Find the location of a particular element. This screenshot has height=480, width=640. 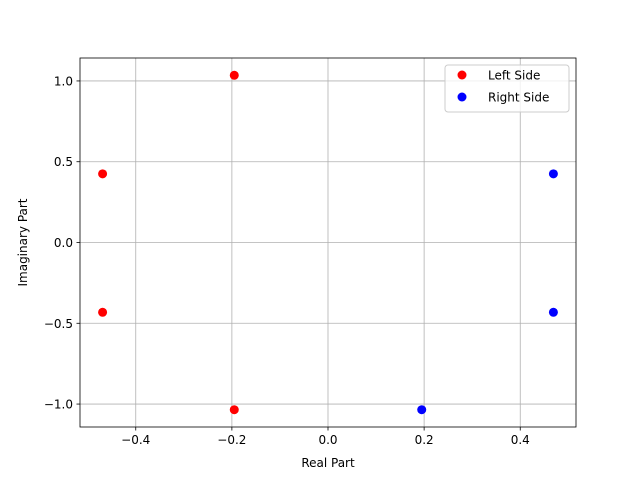

x-tick-label: −0.2 is located at coordinates (231, 440).